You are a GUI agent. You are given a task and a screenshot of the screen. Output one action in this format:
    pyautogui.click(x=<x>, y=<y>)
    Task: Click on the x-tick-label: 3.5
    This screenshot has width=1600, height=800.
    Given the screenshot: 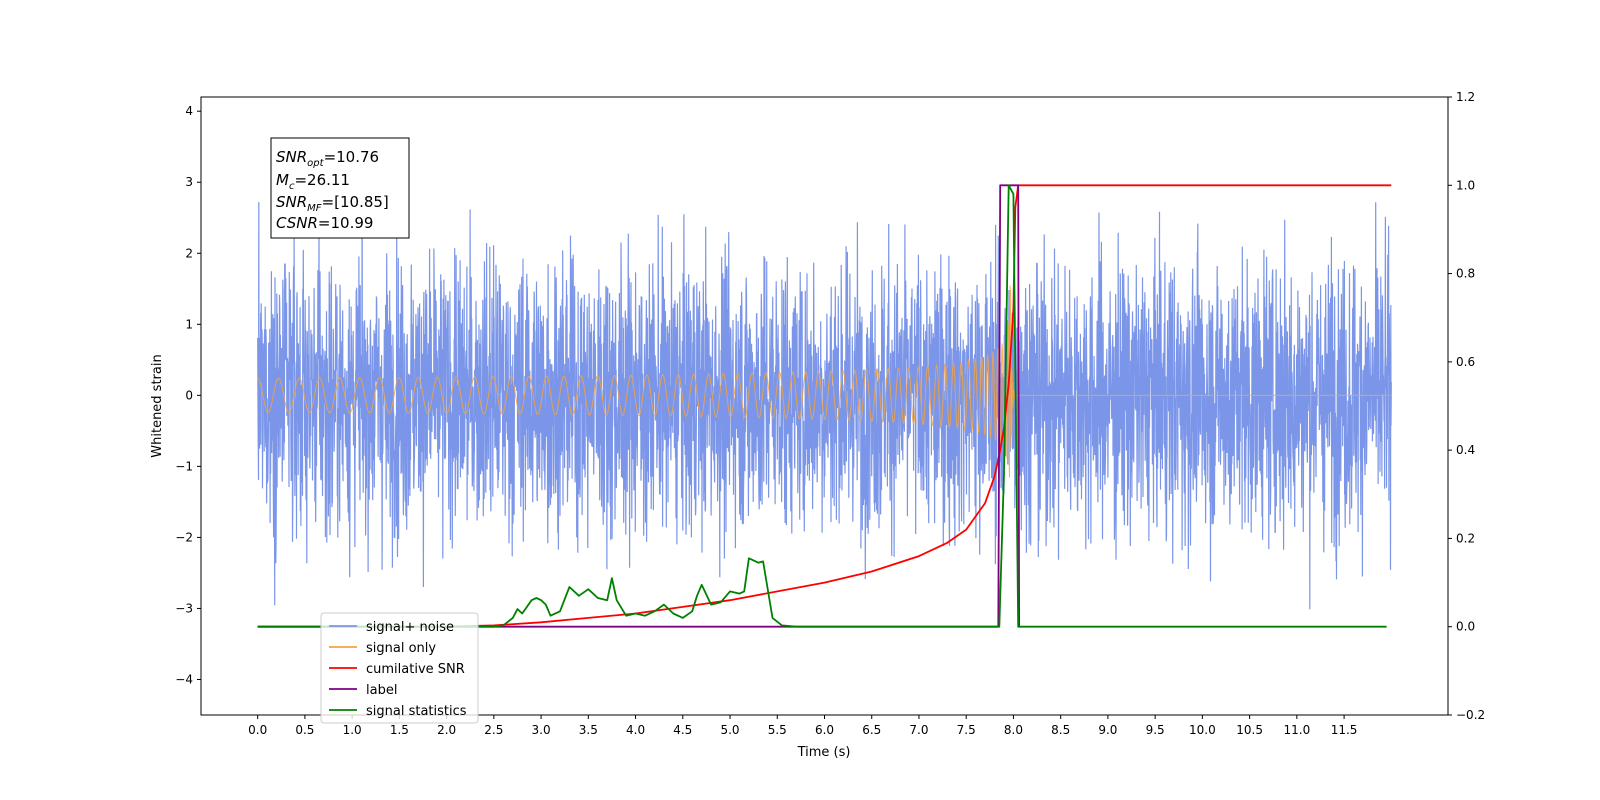 What is the action you would take?
    pyautogui.click(x=588, y=730)
    